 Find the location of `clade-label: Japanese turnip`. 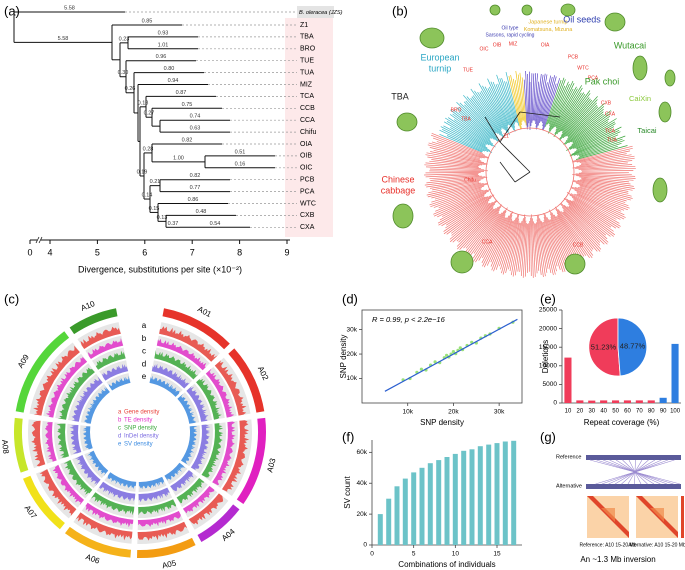

clade-label: Japanese turnip is located at coordinates (547, 22).